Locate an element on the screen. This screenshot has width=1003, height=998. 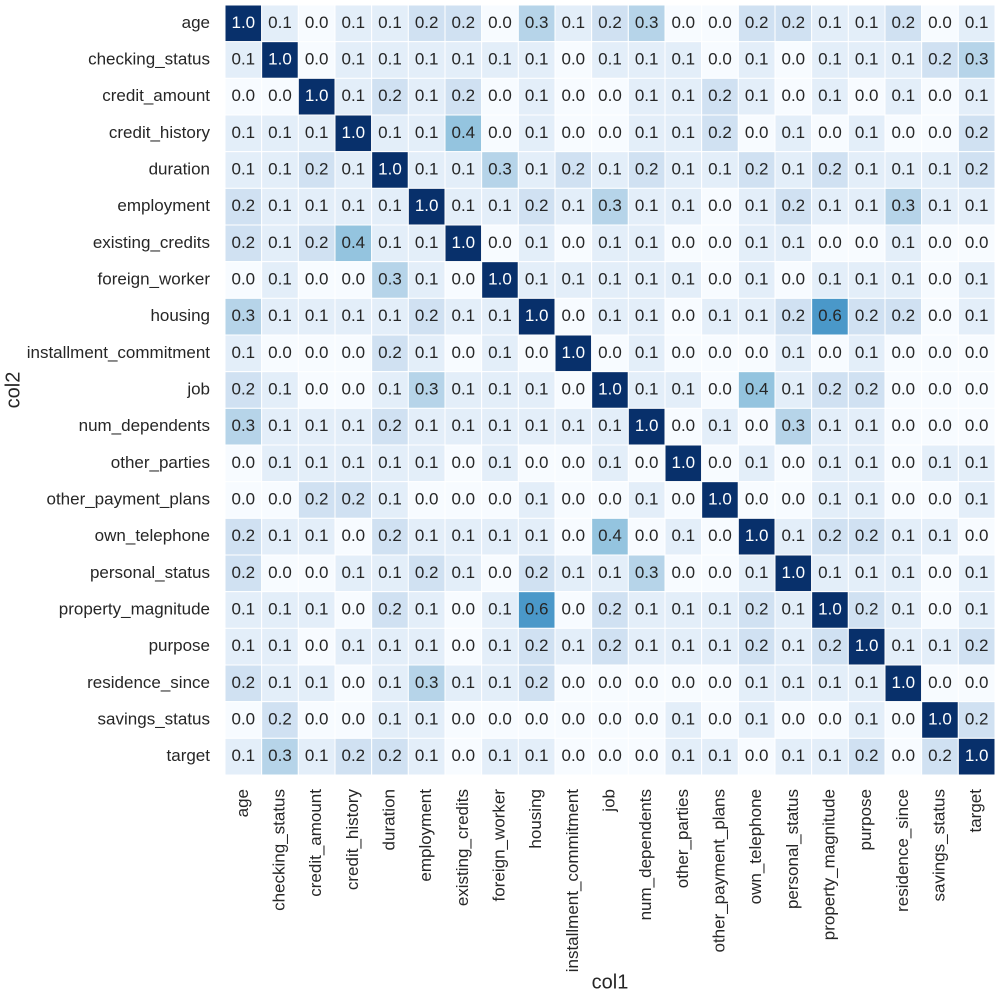
x-tick-label: existing_credits is located at coordinates (462, 847).